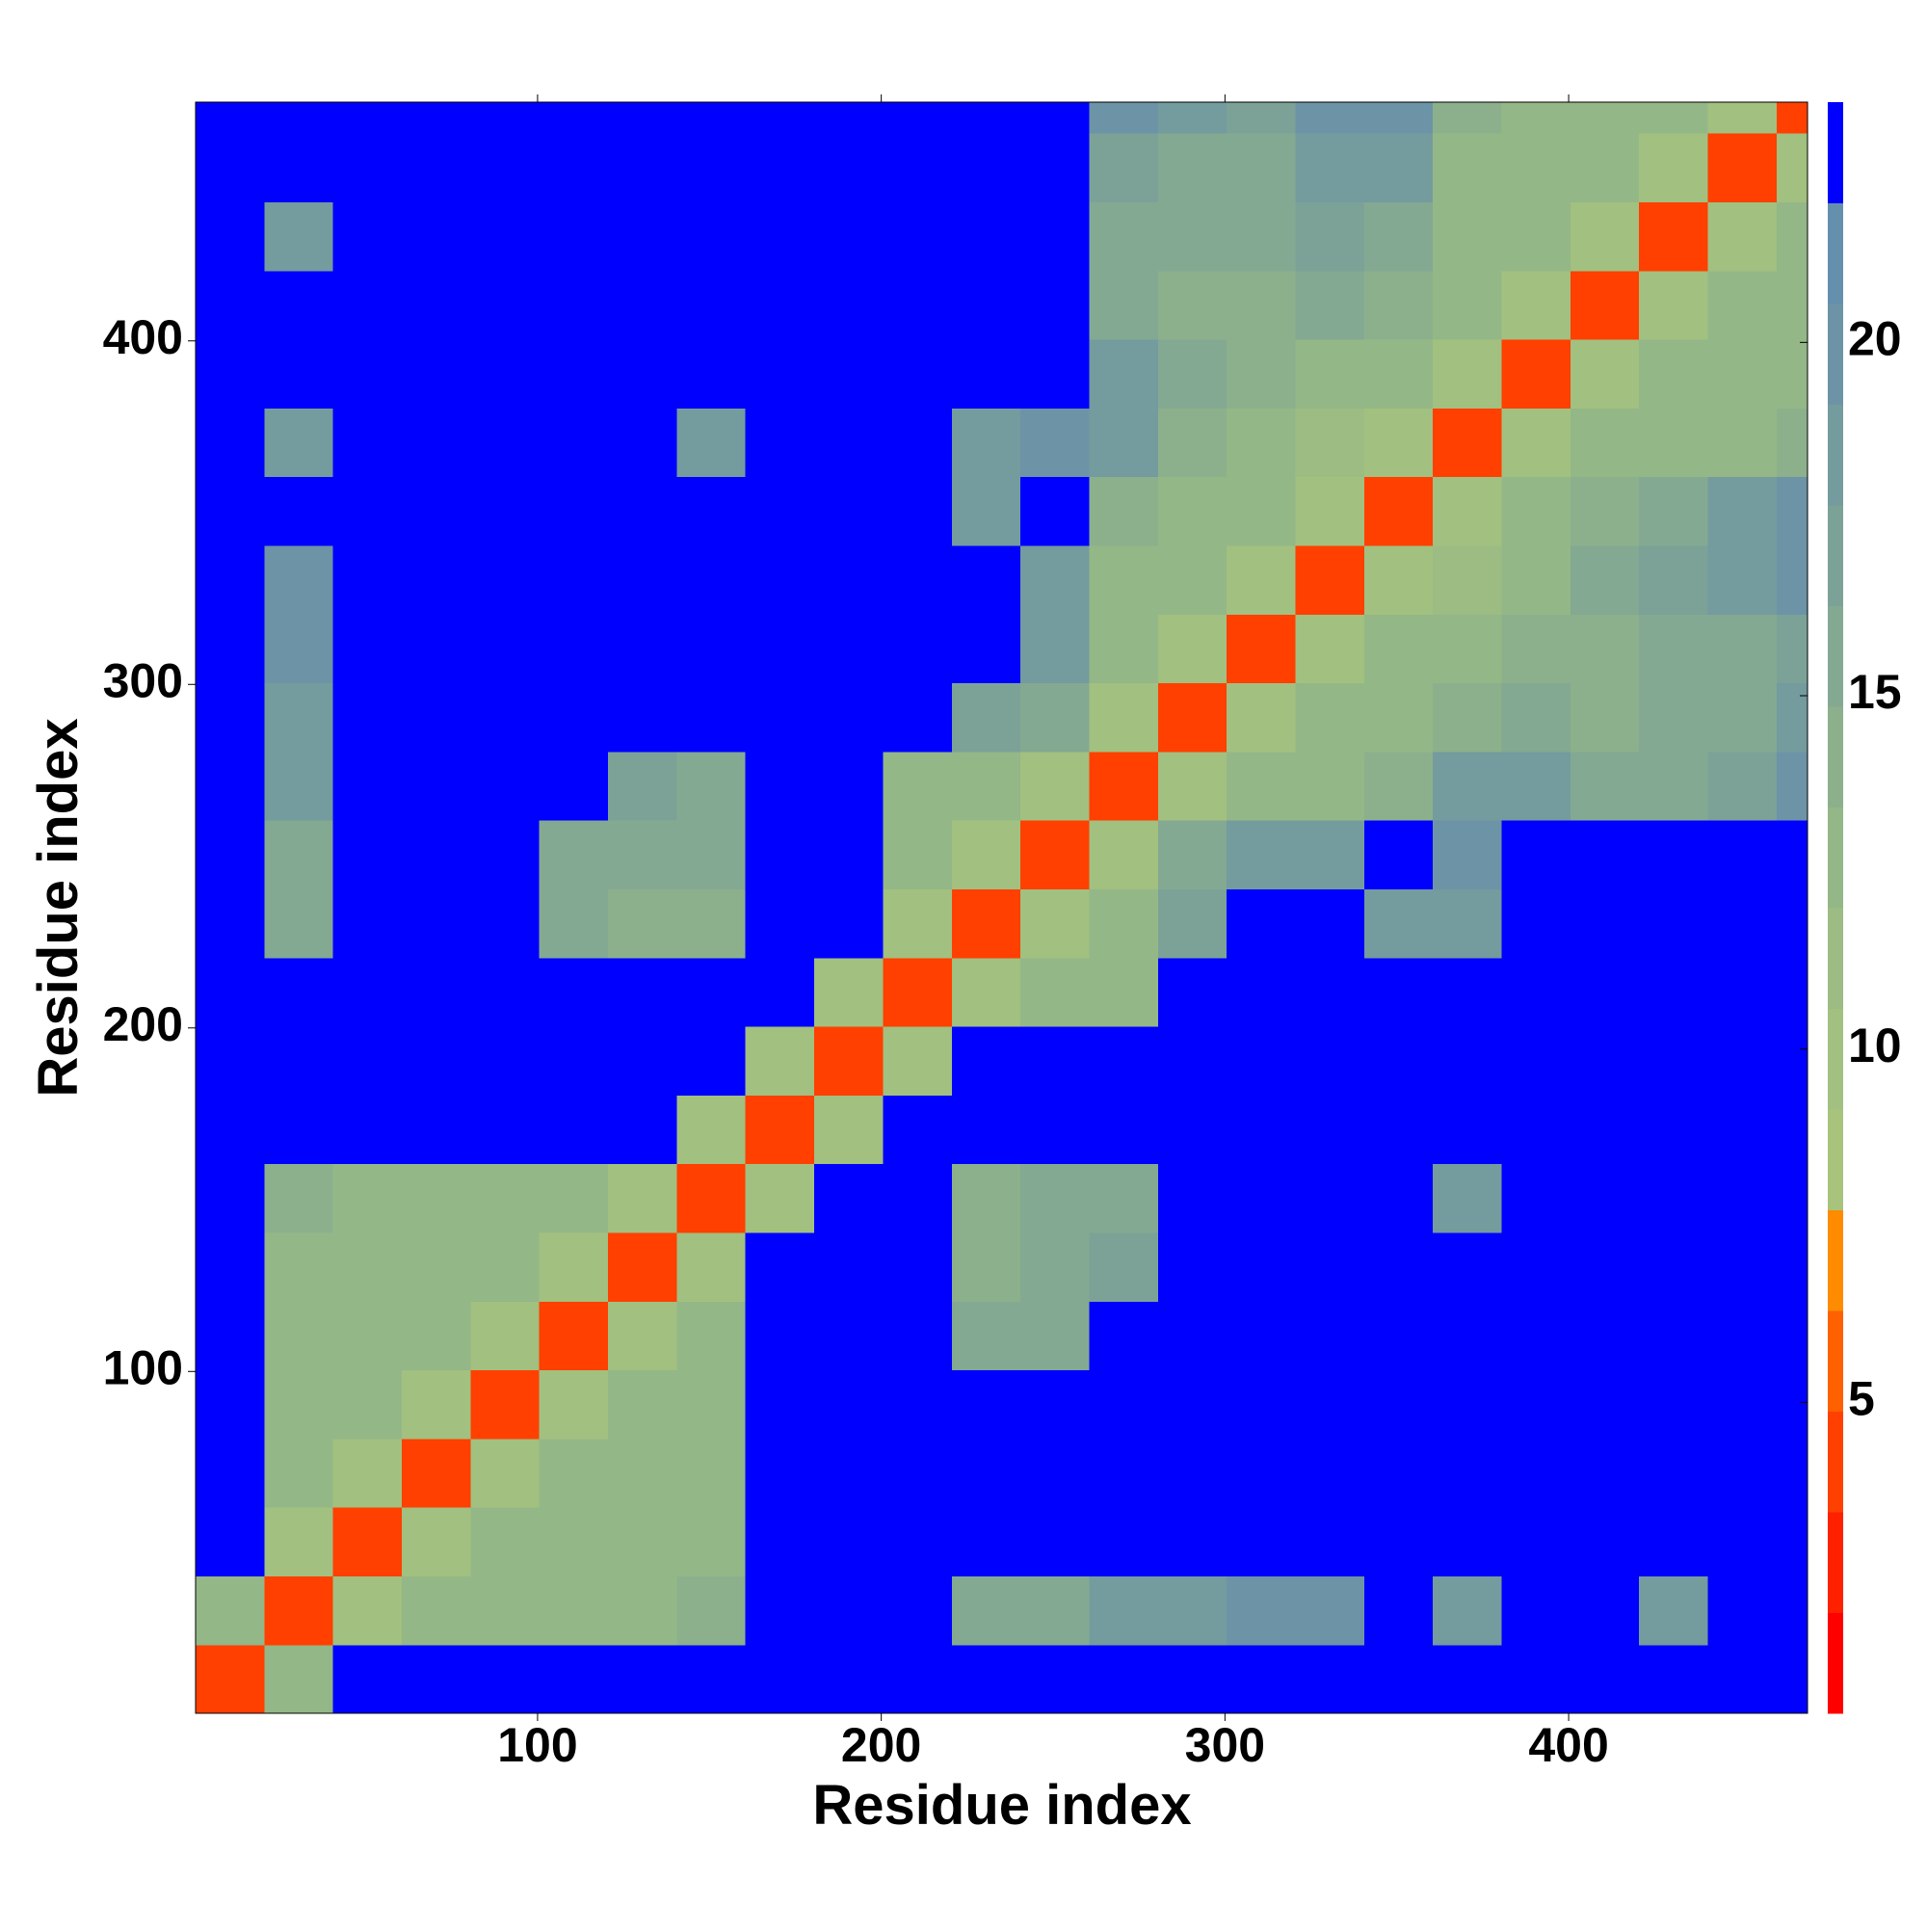 Image resolution: width=1927 pixels, height=1932 pixels. I want to click on colorbar-tick-label: 5, so click(1861, 1399).